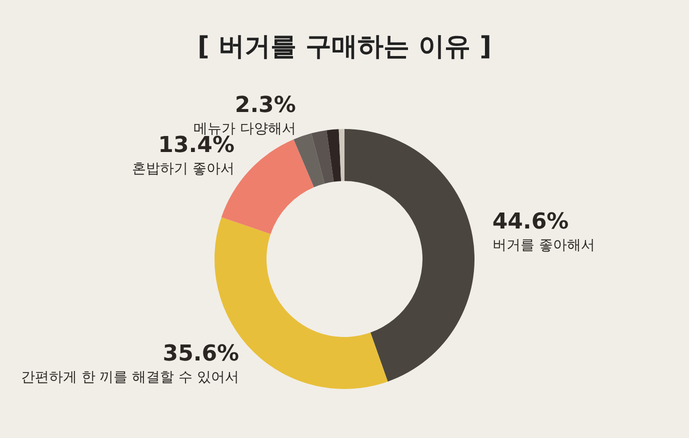  What do you see at coordinates (265, 105) in the screenshot?
I see `data-label: 2.3%` at bounding box center [265, 105].